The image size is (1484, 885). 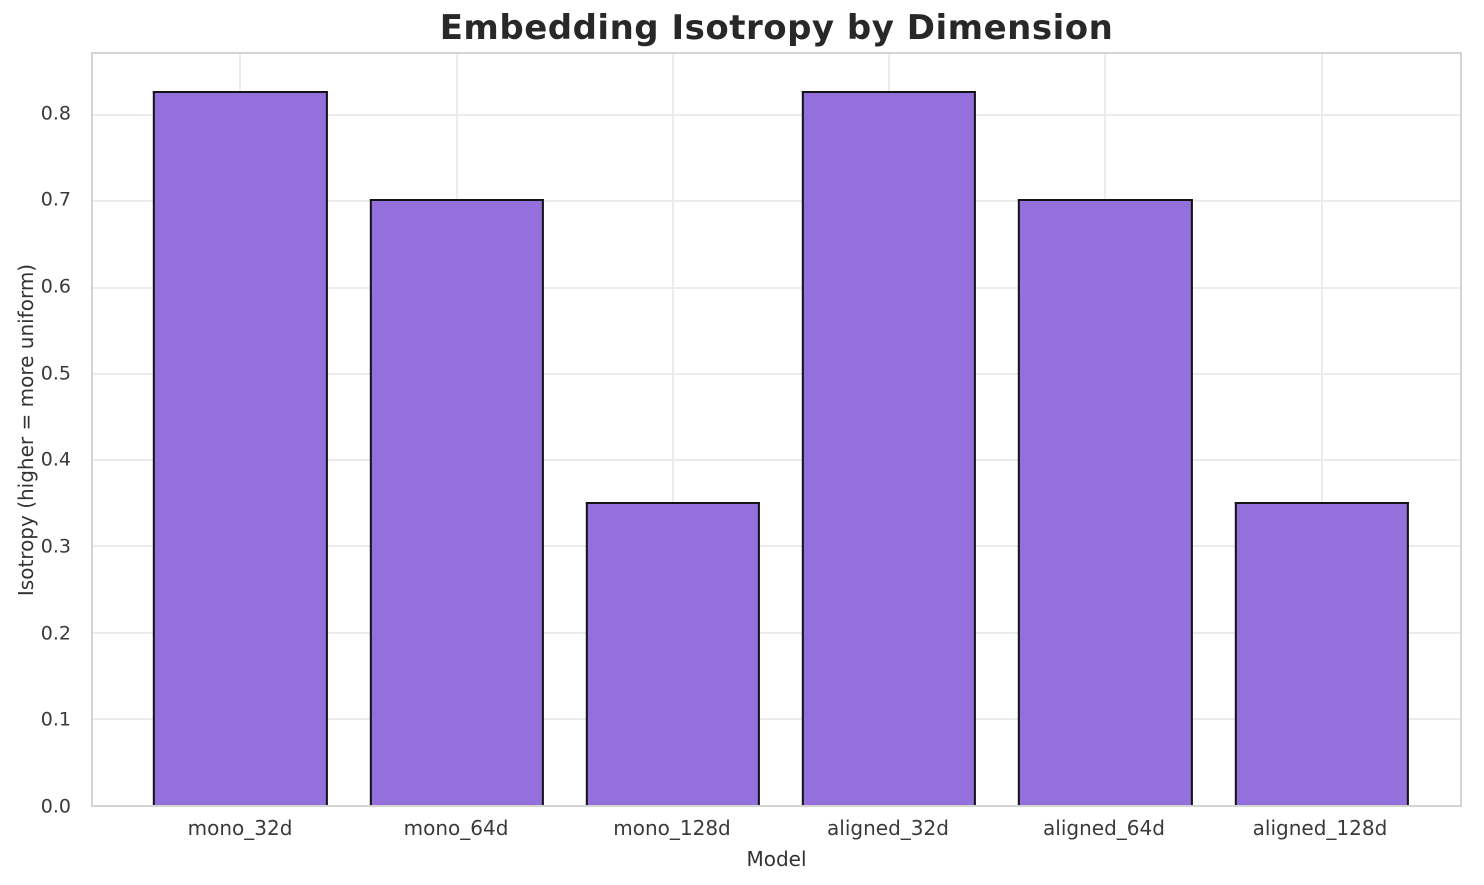 What do you see at coordinates (456, 501) in the screenshot?
I see `bar-mono_64d` at bounding box center [456, 501].